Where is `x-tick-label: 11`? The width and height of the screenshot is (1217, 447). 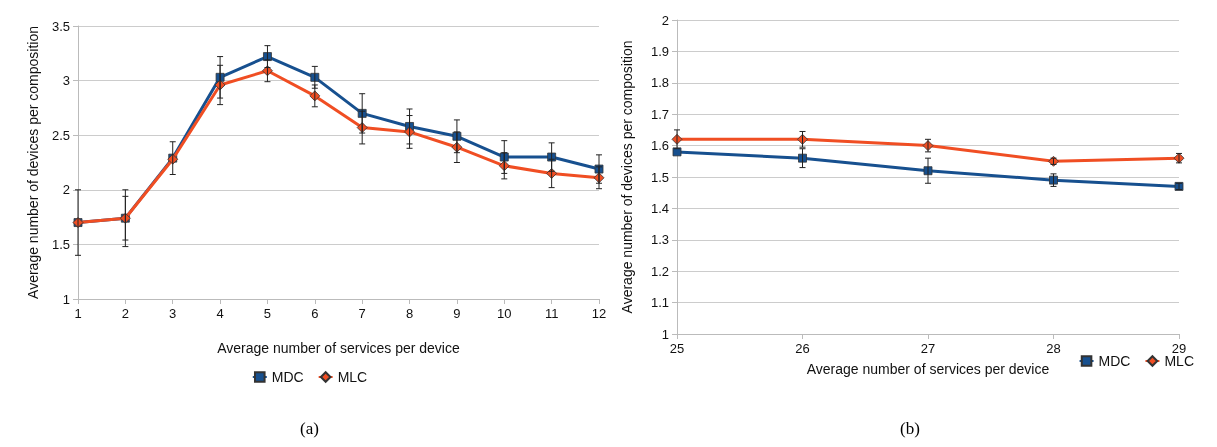
x-tick-label: 11 is located at coordinates (551, 313).